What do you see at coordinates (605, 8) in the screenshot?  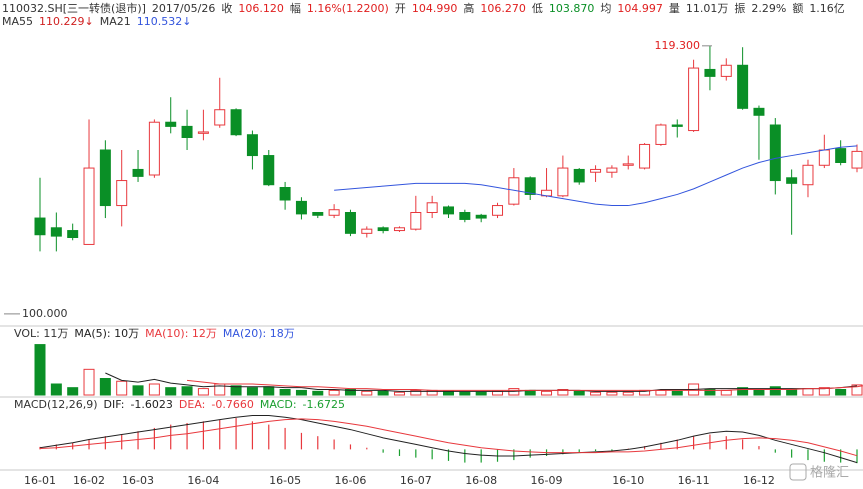 I see `header-key: 均` at bounding box center [605, 8].